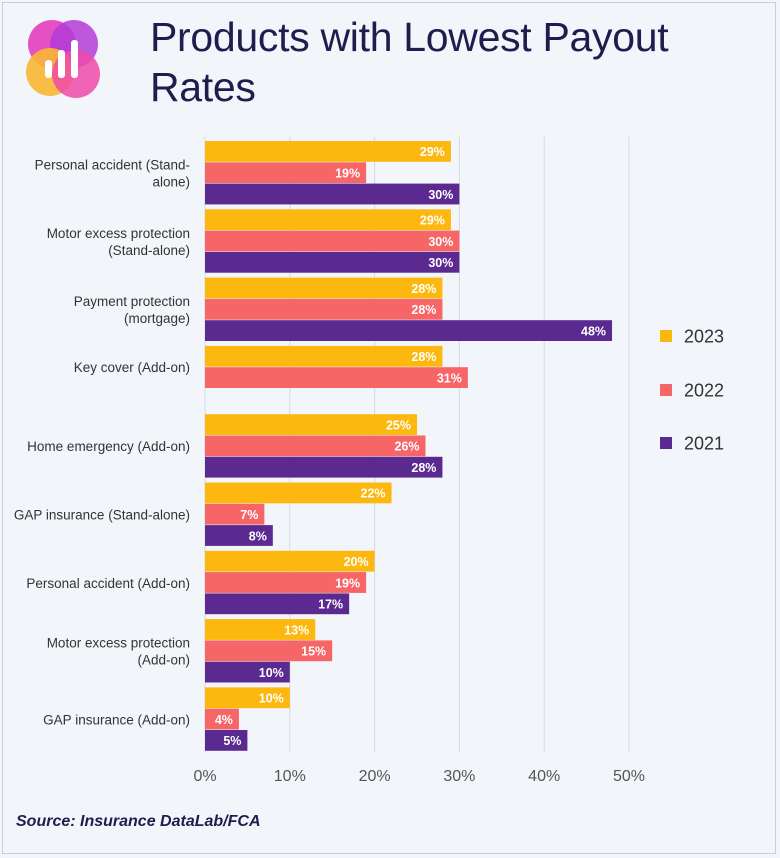  I want to click on data-label: 22%, so click(373, 494).